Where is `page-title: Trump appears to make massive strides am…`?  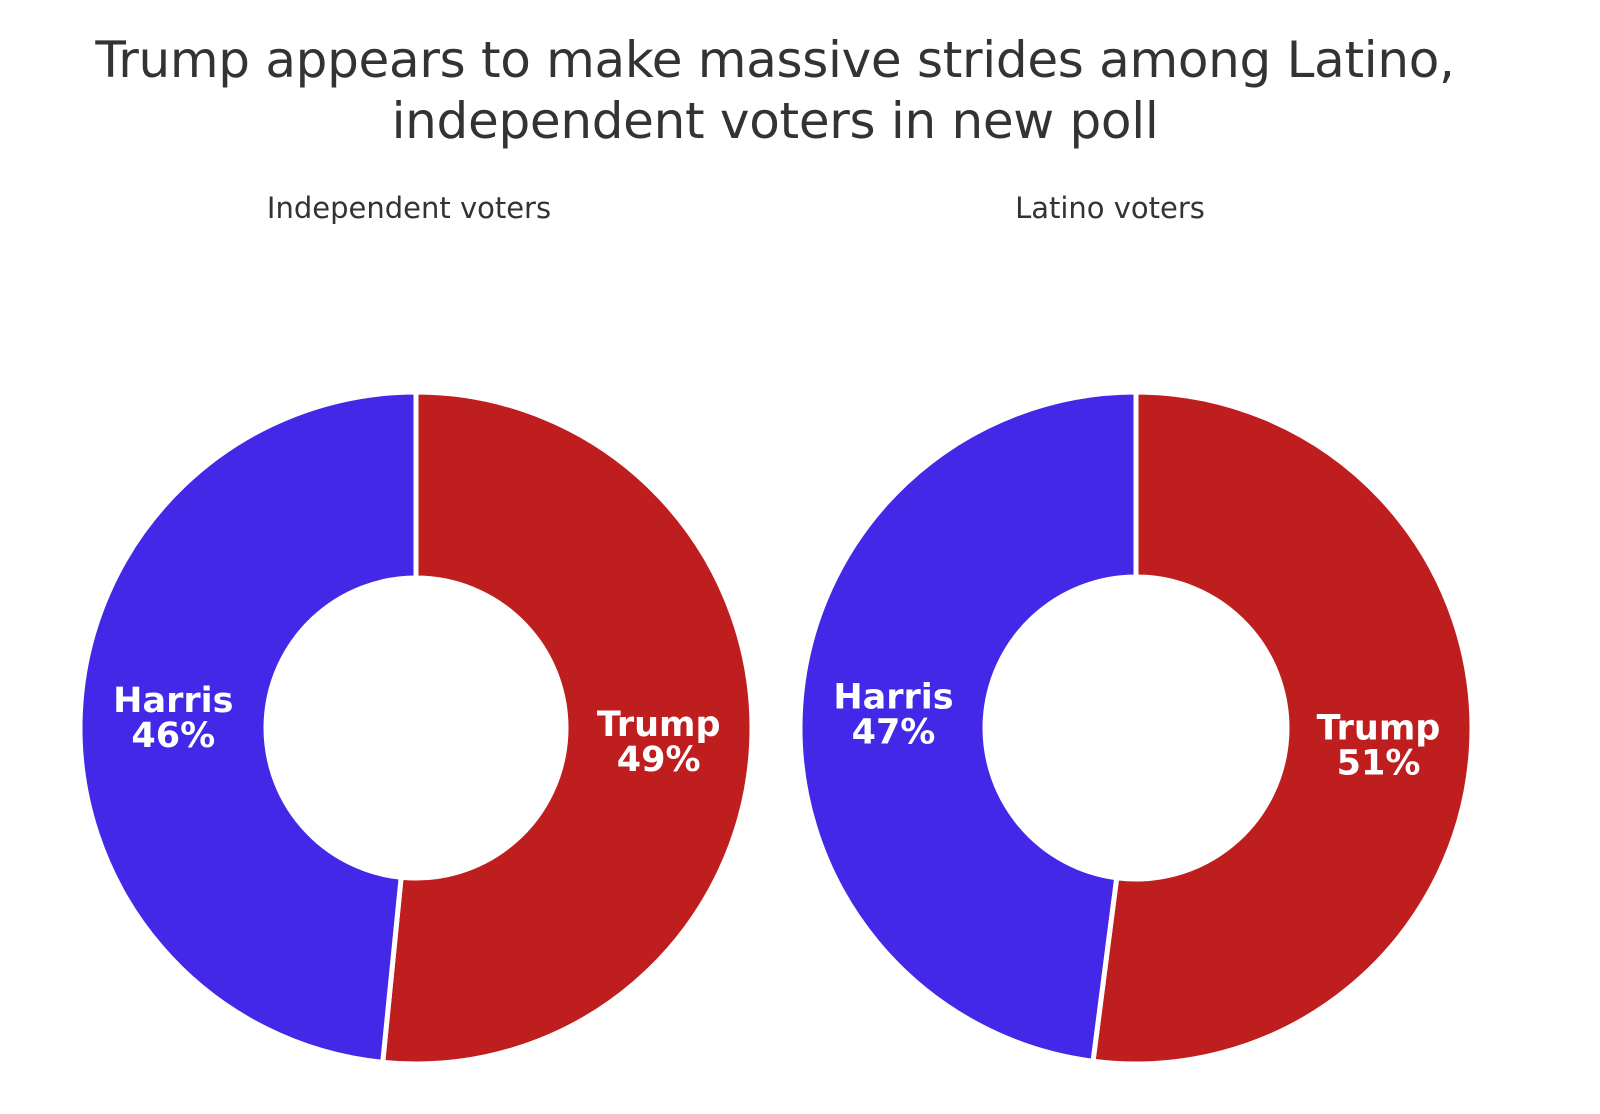 page-title: Trump appears to make massive strides am… is located at coordinates (775, 91).